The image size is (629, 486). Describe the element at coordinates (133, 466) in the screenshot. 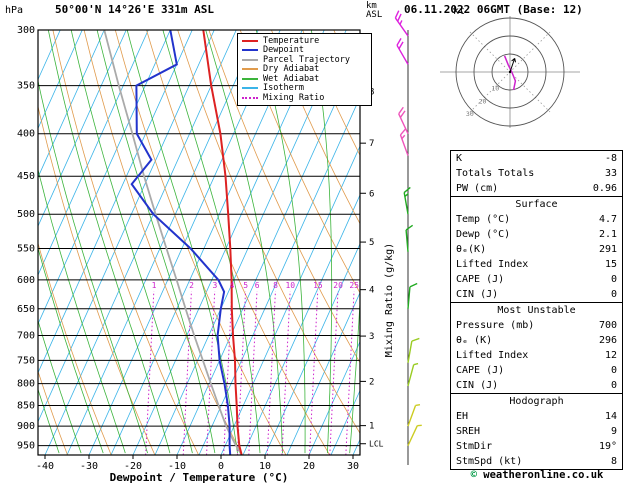

I see `temp-tick-label: -20` at that location.